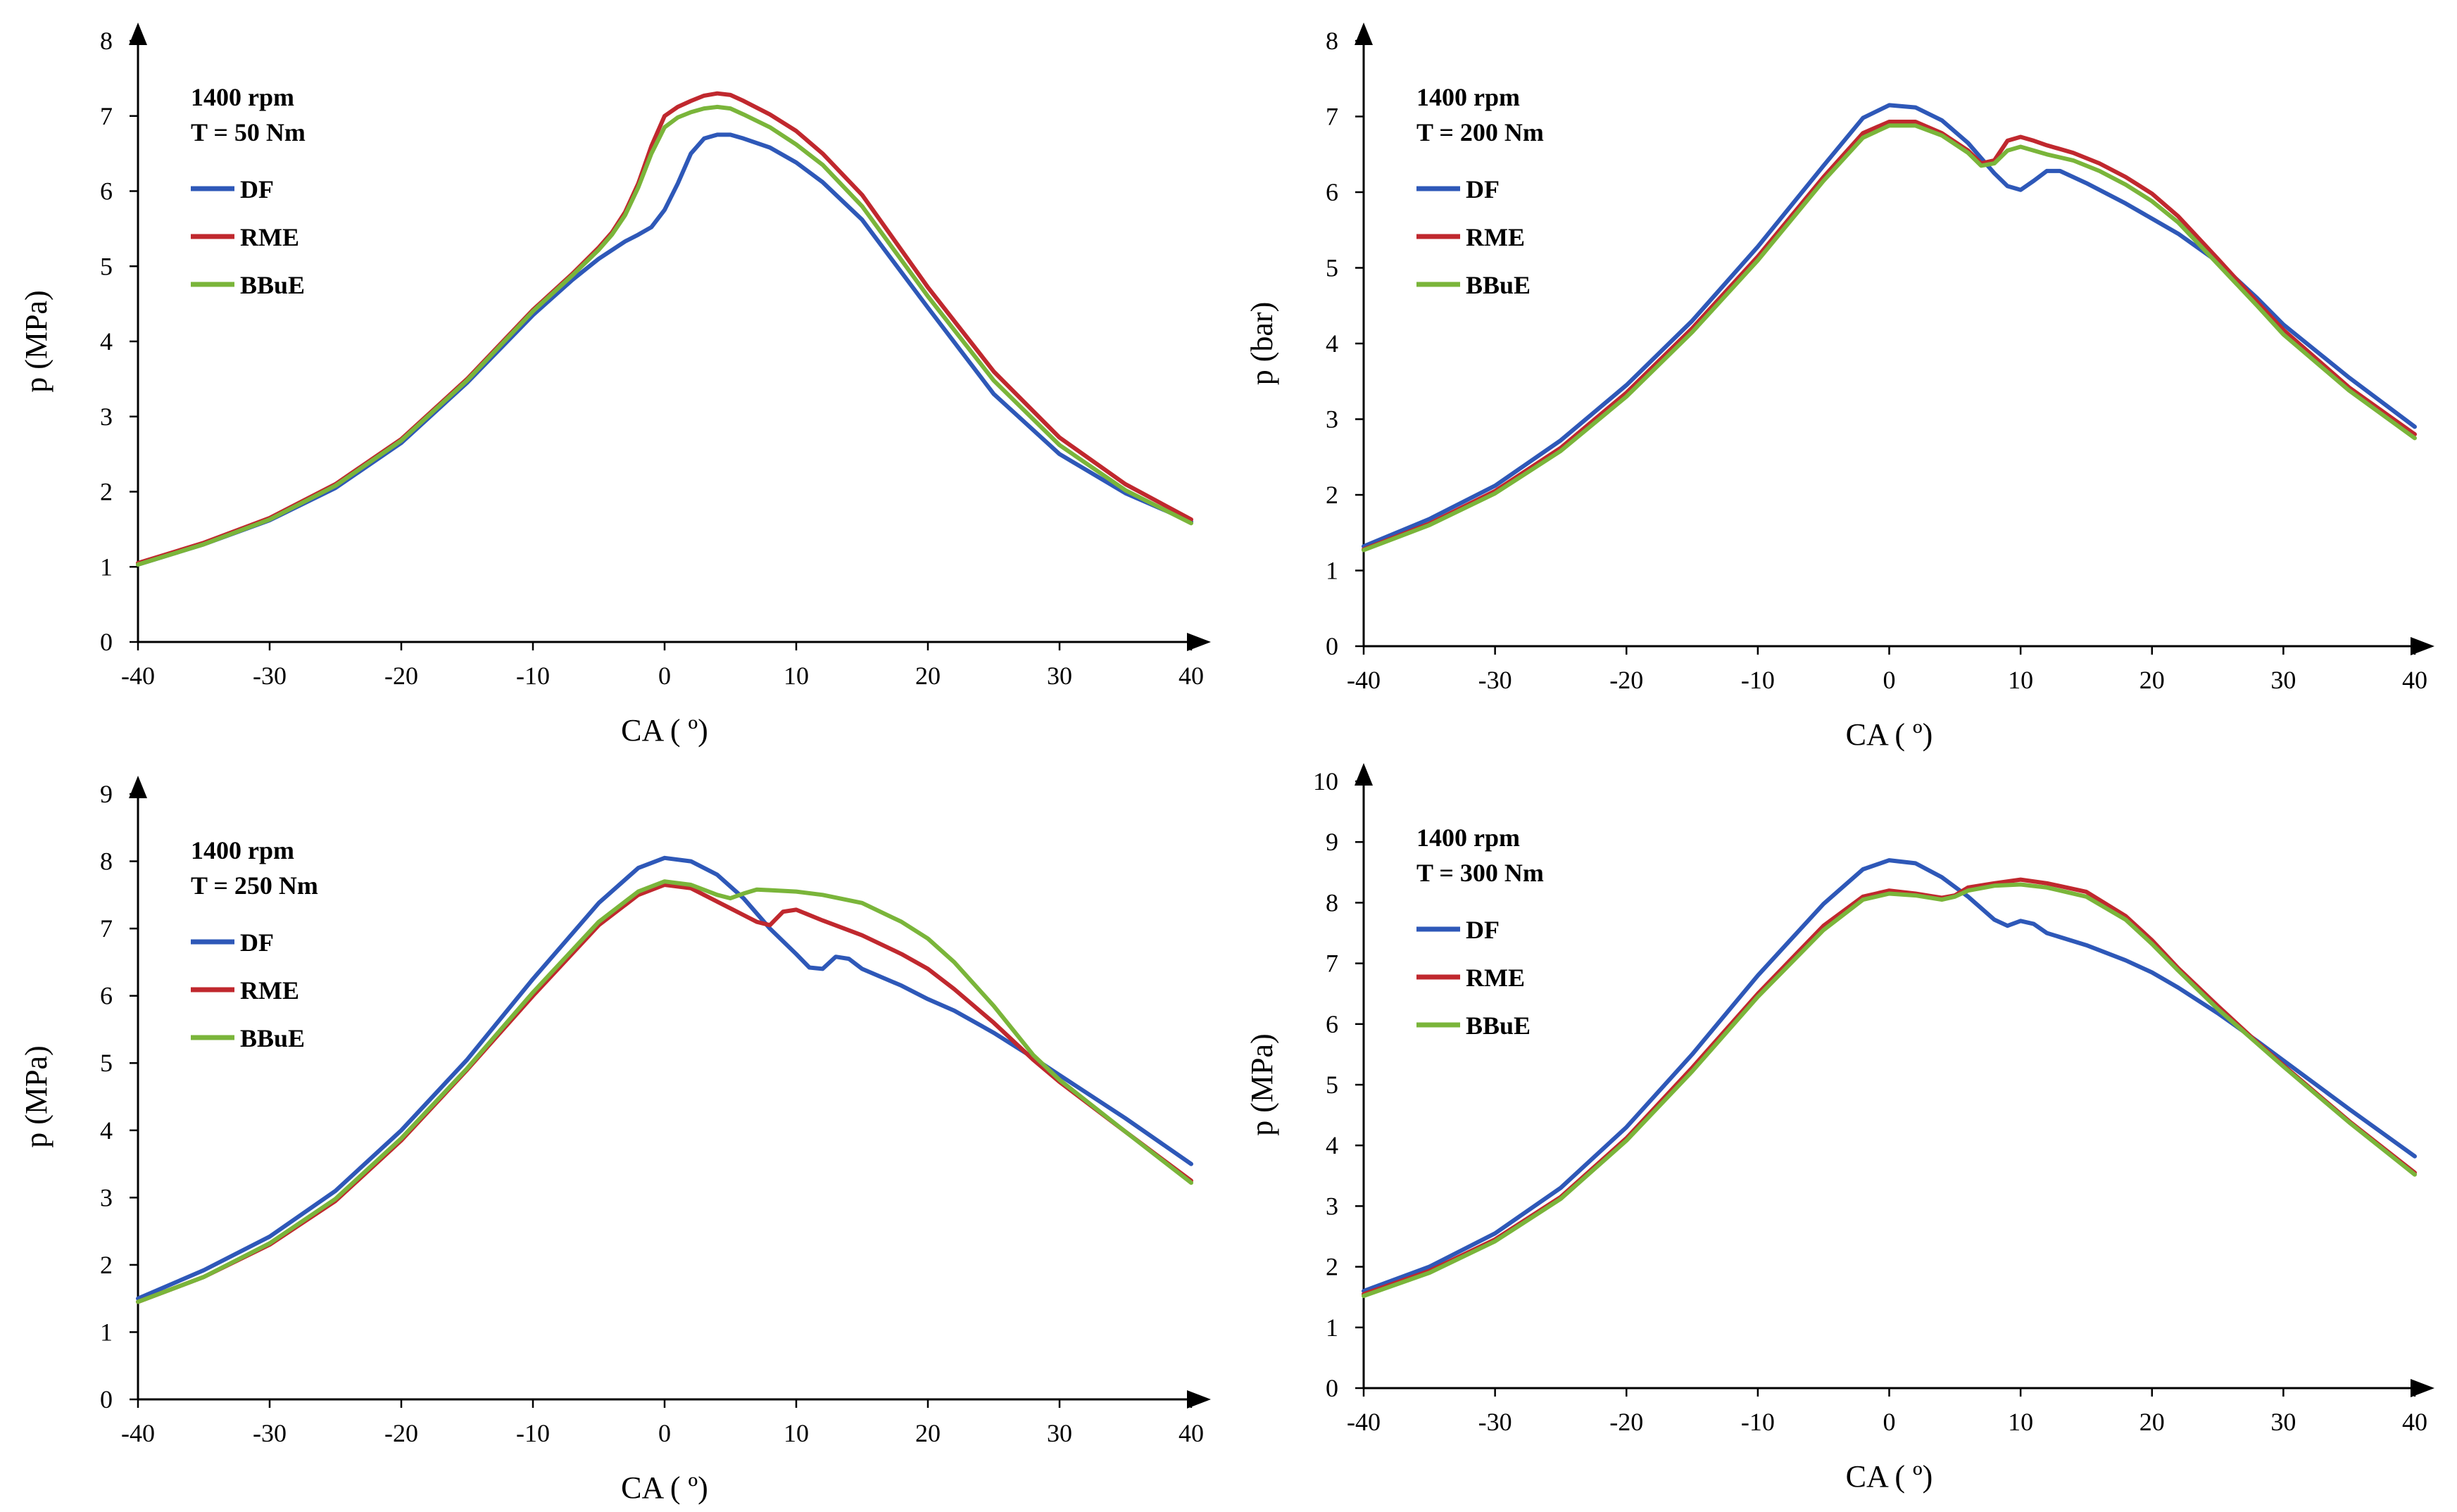  What do you see at coordinates (254, 885) in the screenshot?
I see `condition-annotation: T = 250 Nm` at bounding box center [254, 885].